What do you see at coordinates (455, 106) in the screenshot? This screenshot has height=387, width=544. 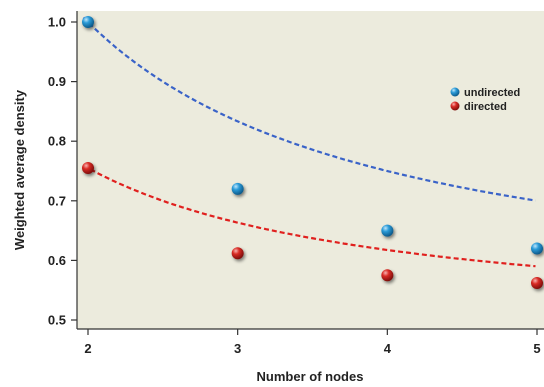 I see `legend-marker-directed` at bounding box center [455, 106].